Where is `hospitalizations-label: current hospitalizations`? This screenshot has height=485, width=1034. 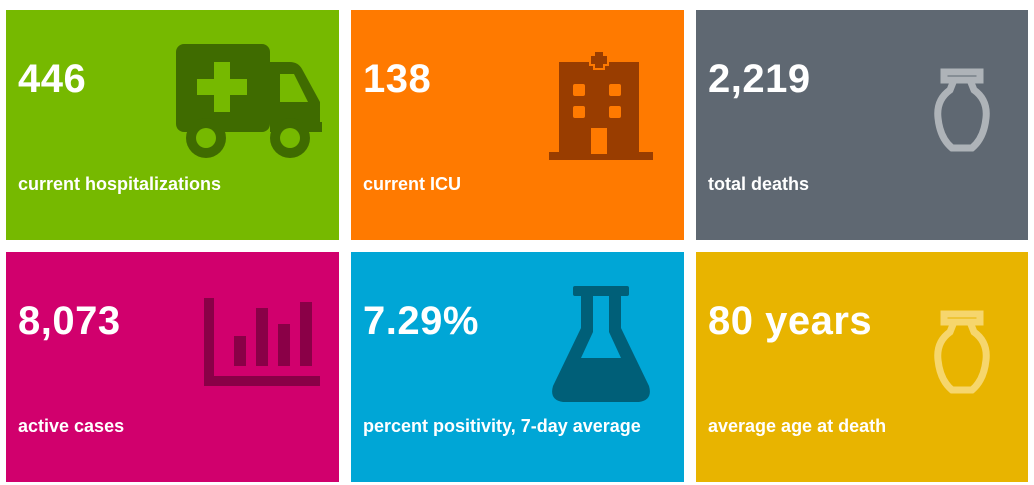
hospitalizations-label: current hospitalizations is located at coordinates (120, 184).